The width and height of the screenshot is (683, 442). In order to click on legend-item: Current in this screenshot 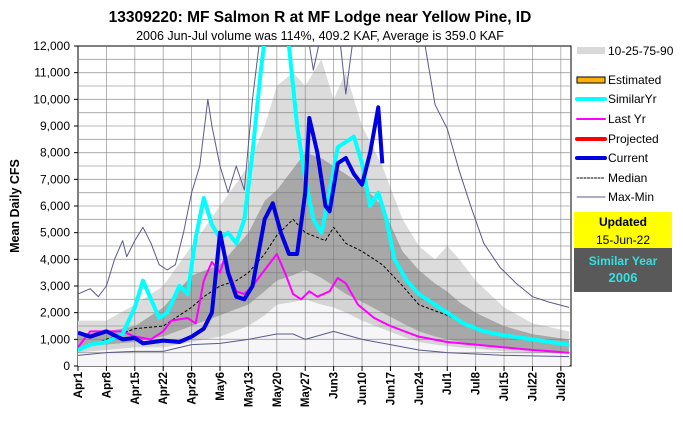, I will do `click(612, 158)`.